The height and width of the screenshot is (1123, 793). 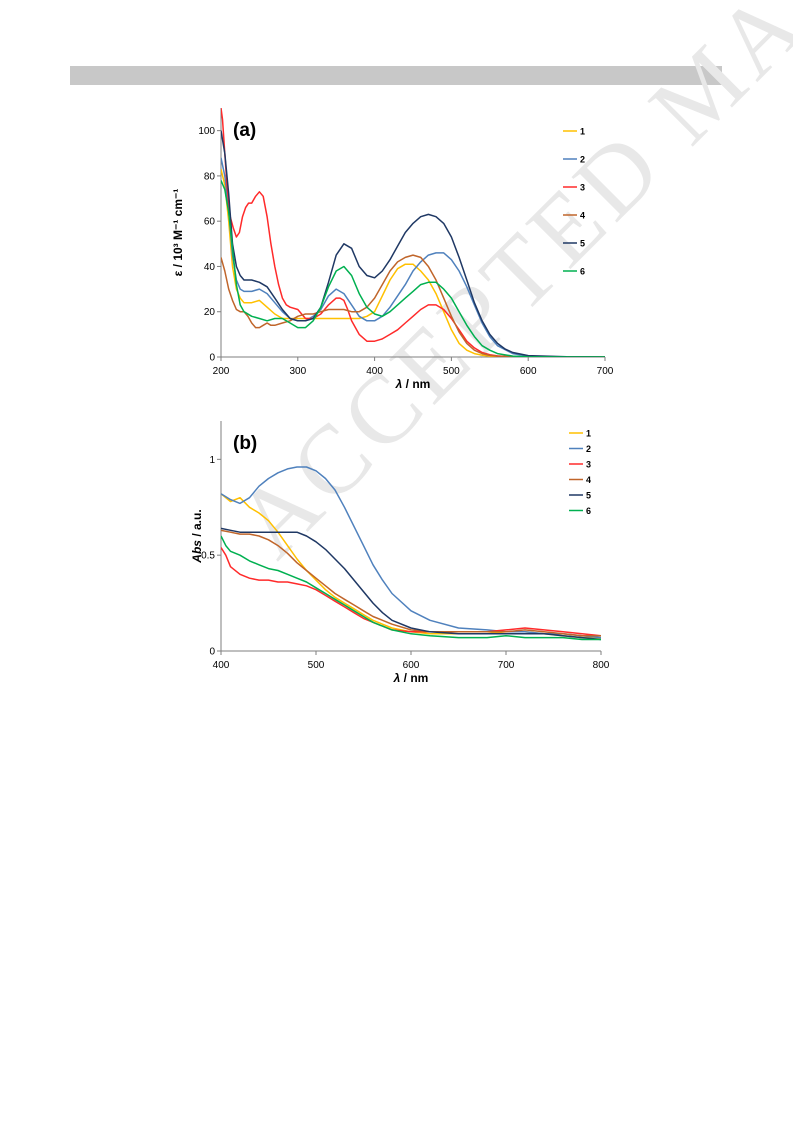 I want to click on chart-b-legend-label-1: 1, so click(x=588, y=434).